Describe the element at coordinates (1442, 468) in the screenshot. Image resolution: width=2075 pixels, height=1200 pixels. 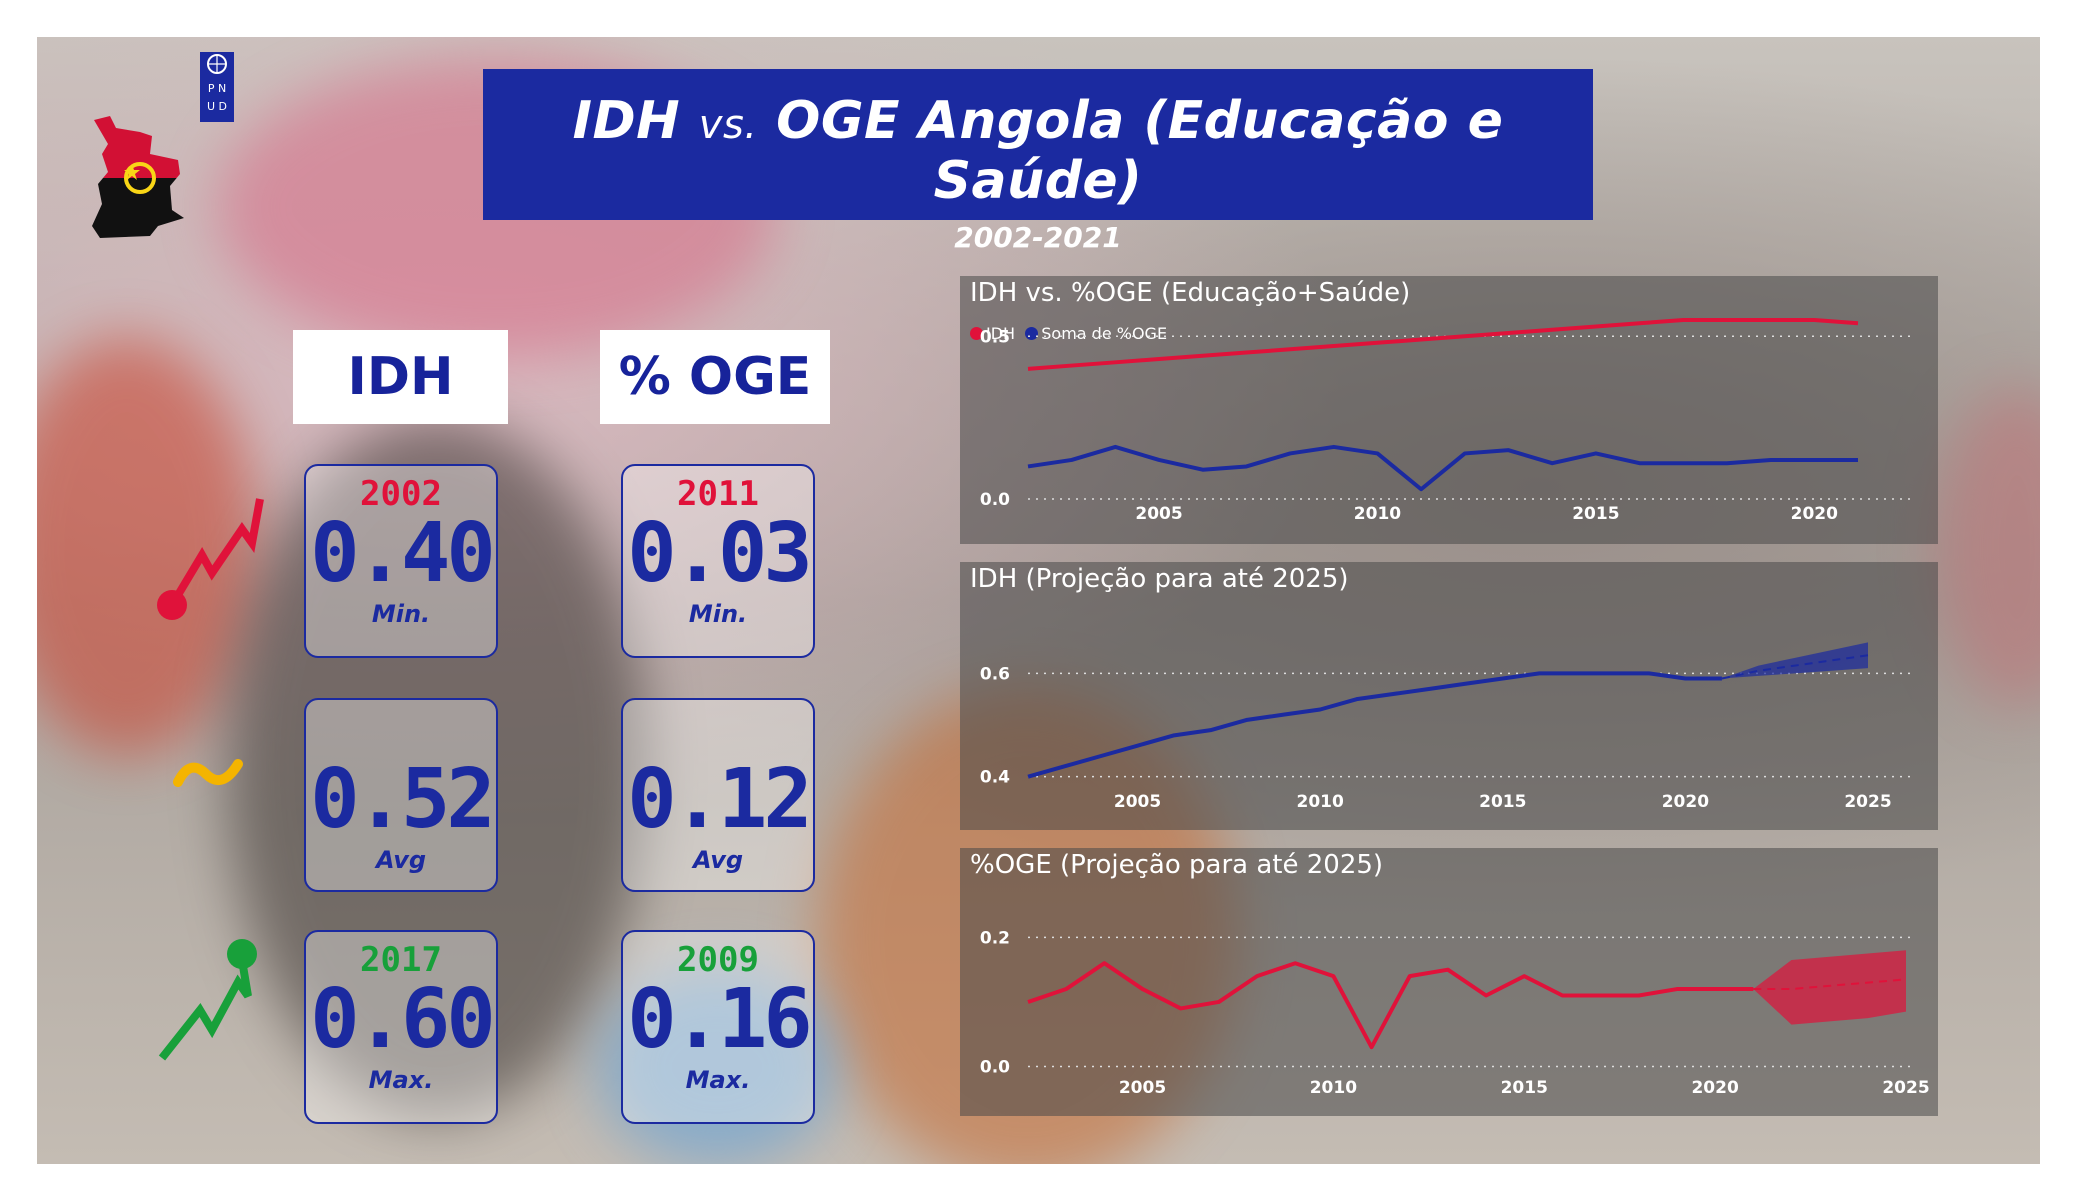
I see `series-line-soma-de-oge` at that location.